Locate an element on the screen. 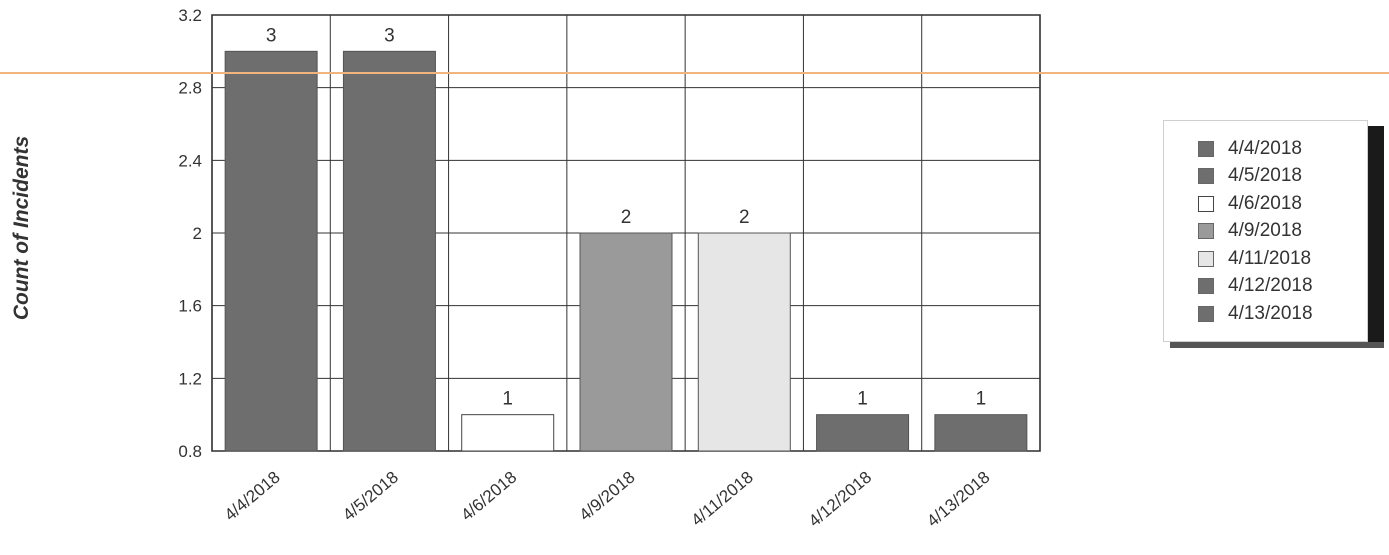 This screenshot has height=555, width=1389. legend-label: 4/9/2018 is located at coordinates (1265, 231).